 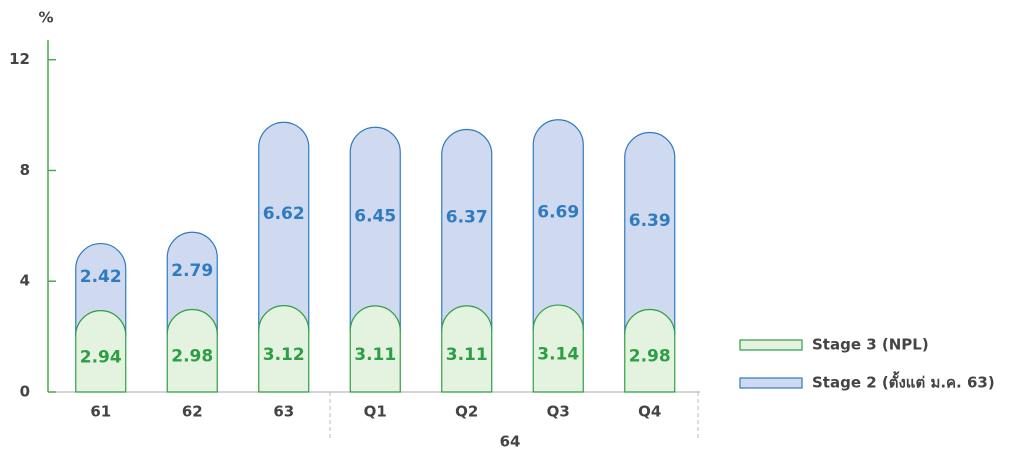 I want to click on y-tick-label: 8, so click(x=25, y=170).